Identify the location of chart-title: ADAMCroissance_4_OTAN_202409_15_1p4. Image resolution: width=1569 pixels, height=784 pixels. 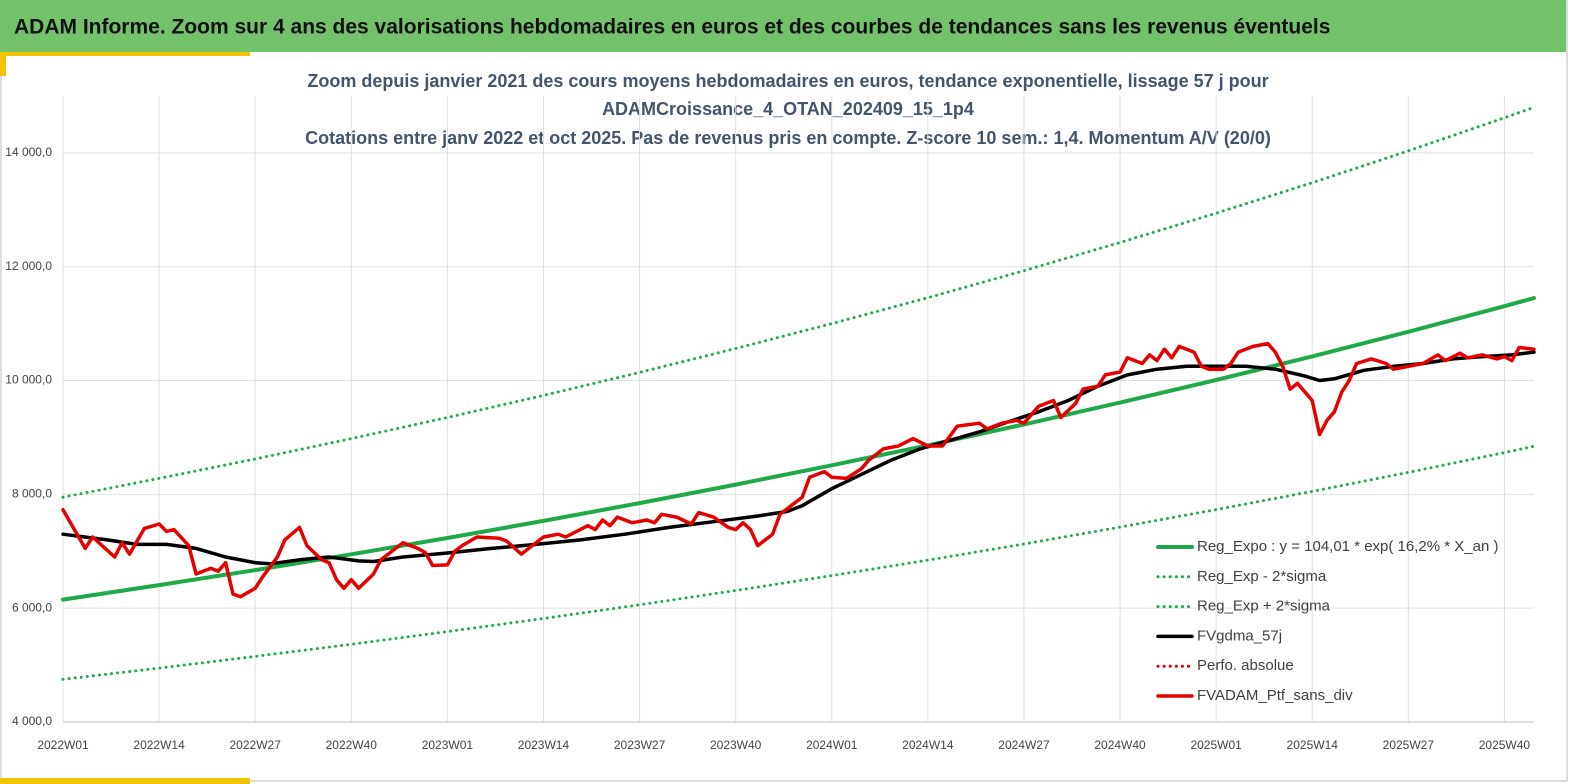
(788, 109).